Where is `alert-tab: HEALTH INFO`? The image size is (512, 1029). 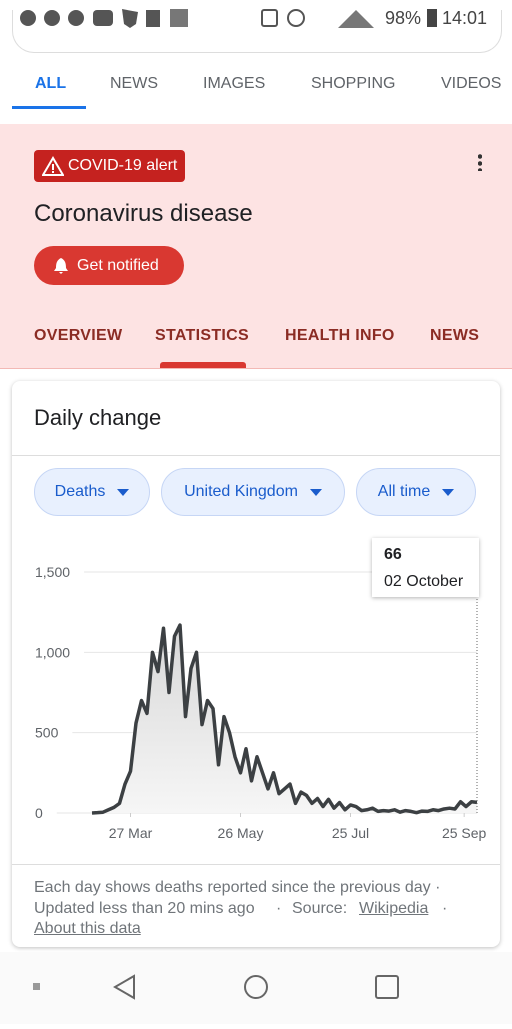
alert-tab: HEALTH INFO is located at coordinates (340, 335).